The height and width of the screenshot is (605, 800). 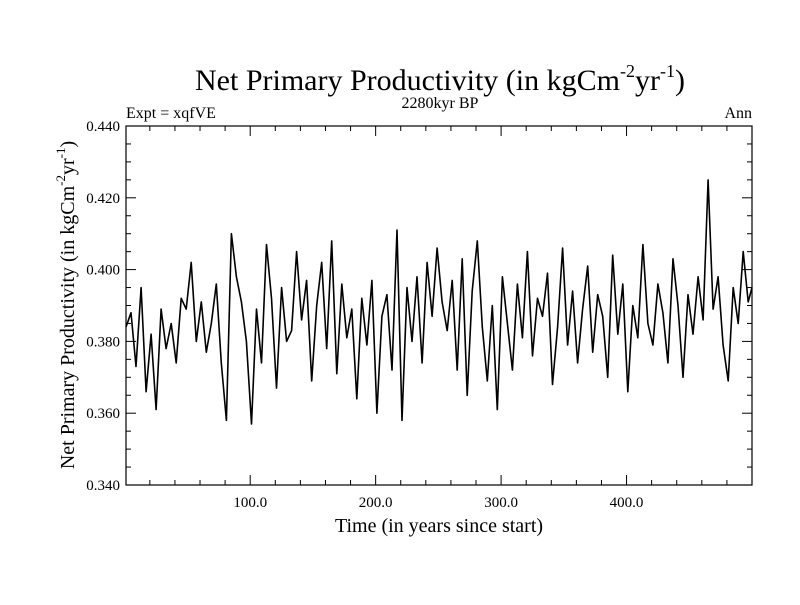 What do you see at coordinates (171, 113) in the screenshot?
I see `expt-label: Expt = xqfVE` at bounding box center [171, 113].